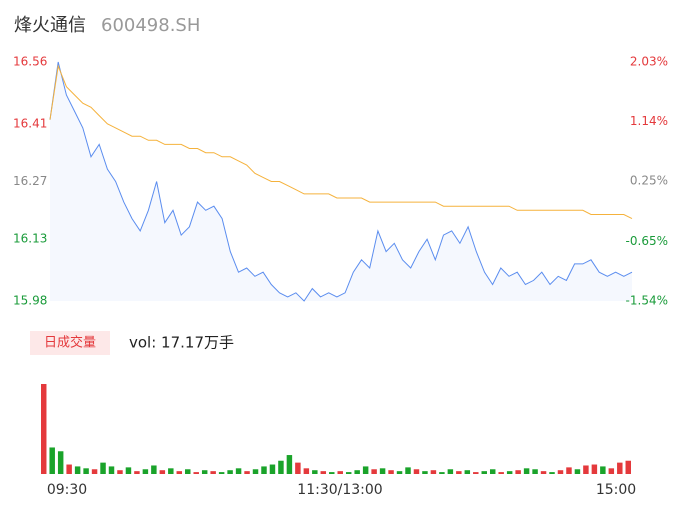 The image size is (686, 528). I want to click on volume-button-label: 日成交量, so click(70, 343).